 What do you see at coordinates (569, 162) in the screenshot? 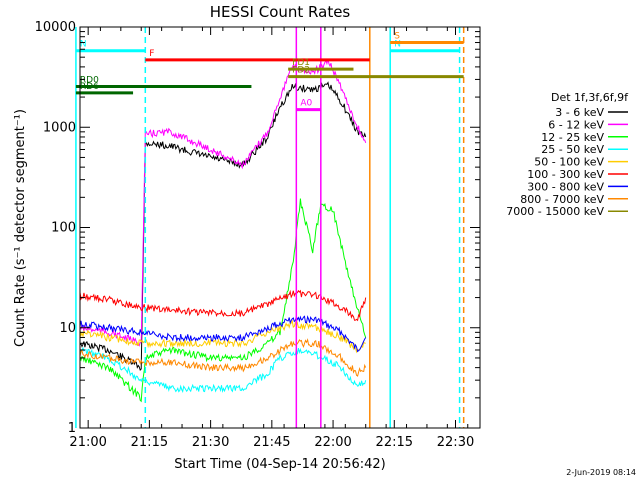
I see `legend-label-5: 50 - 100 keV` at bounding box center [569, 162].